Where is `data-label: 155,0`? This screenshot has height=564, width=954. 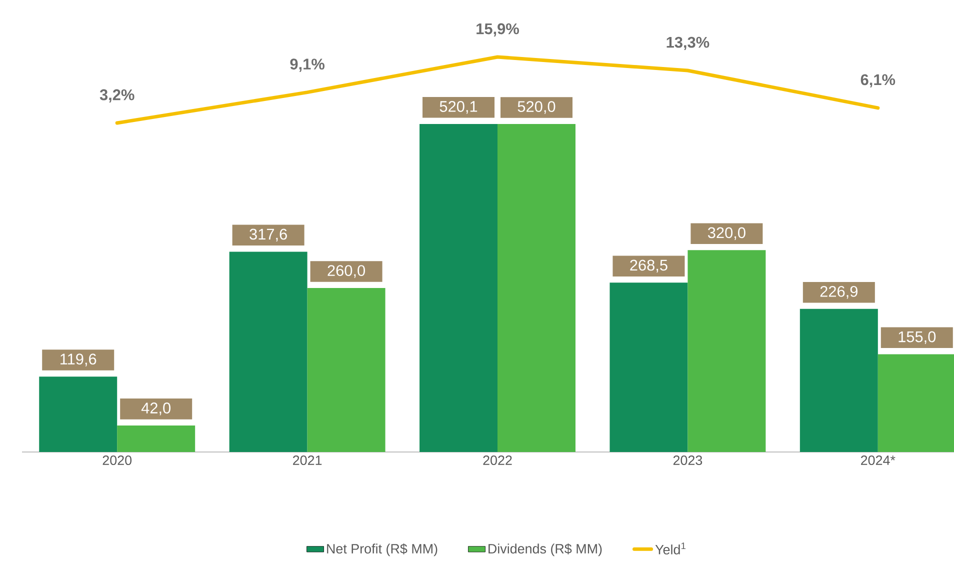
data-label: 155,0 is located at coordinates (917, 337).